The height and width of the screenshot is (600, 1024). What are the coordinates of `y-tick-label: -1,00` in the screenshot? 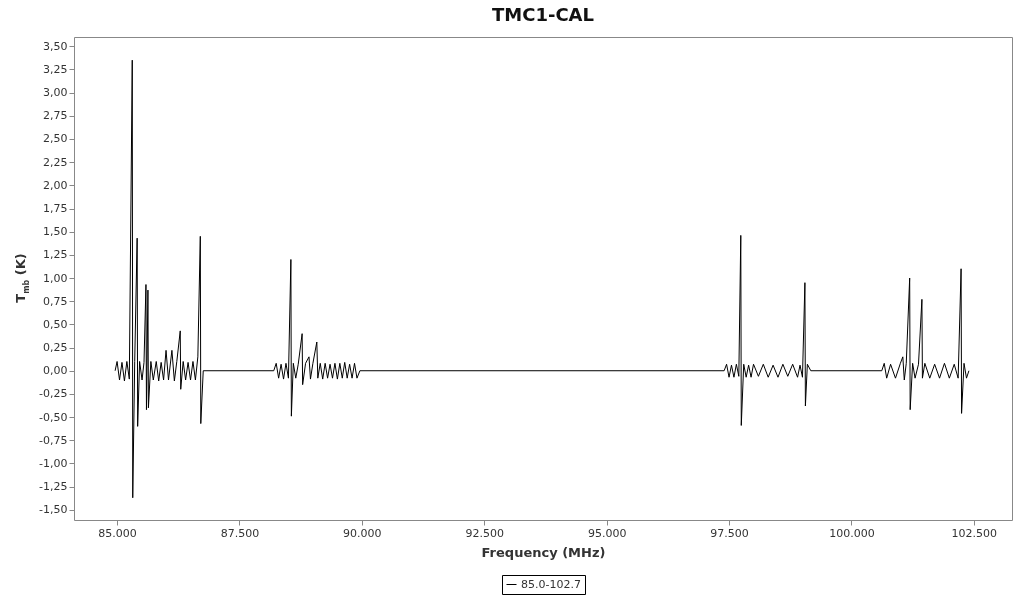 It's located at (53, 463).